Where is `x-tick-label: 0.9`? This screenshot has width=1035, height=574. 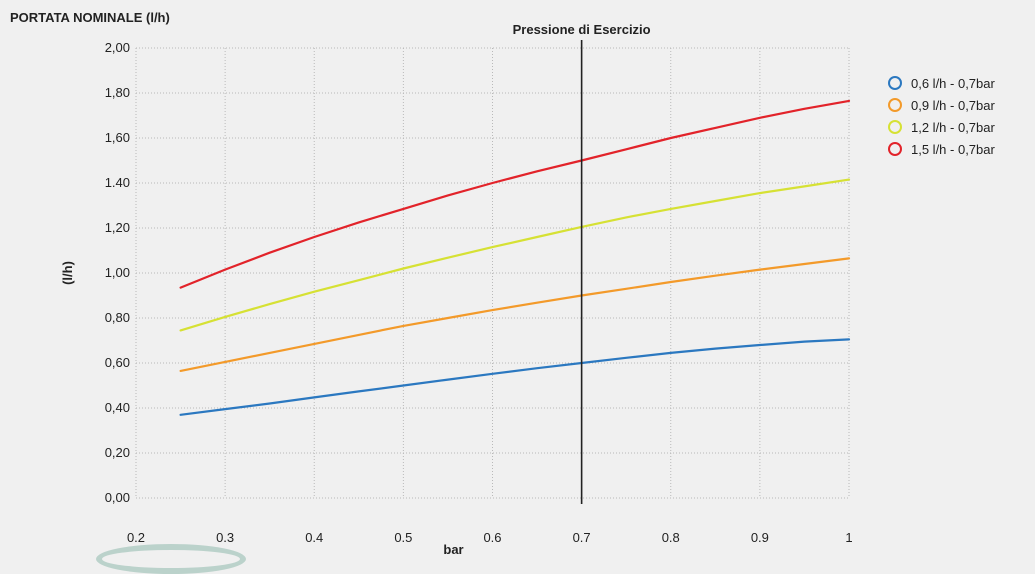 x-tick-label: 0.9 is located at coordinates (760, 537).